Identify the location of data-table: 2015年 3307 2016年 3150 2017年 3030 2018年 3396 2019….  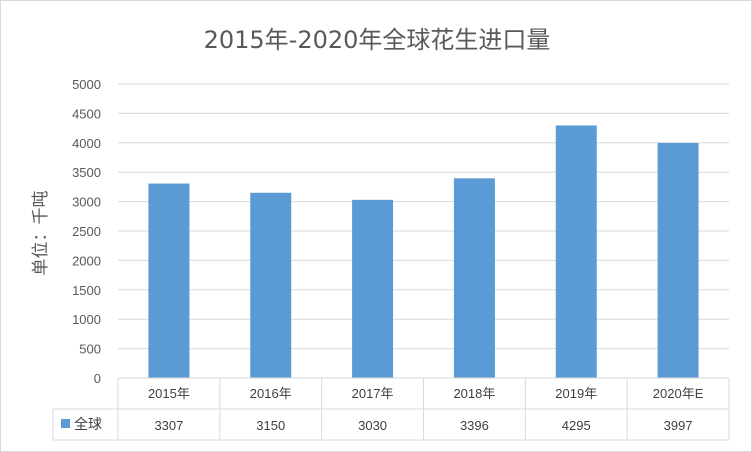
(391, 409).